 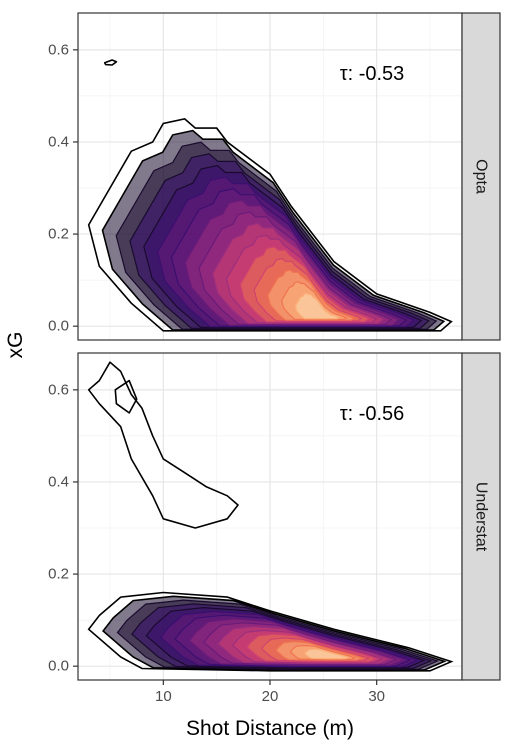 I want to click on x-axis: 10 20 30, so click(x=270, y=692).